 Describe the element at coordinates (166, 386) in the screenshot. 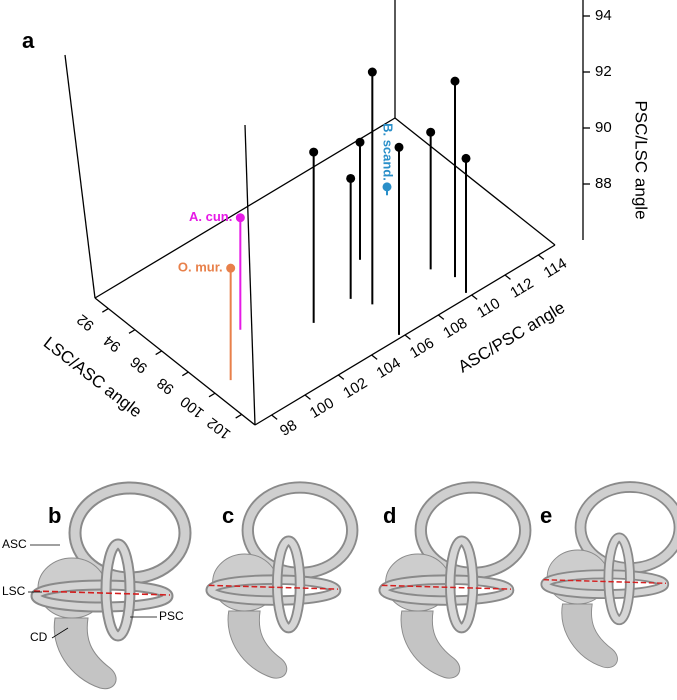

I see `x-tick-label: 98` at that location.